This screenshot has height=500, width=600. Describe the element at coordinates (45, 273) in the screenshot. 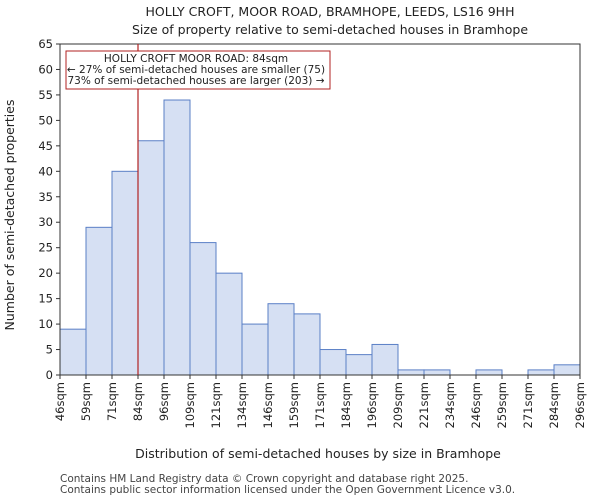

I see `y-tick-label: 20` at that location.